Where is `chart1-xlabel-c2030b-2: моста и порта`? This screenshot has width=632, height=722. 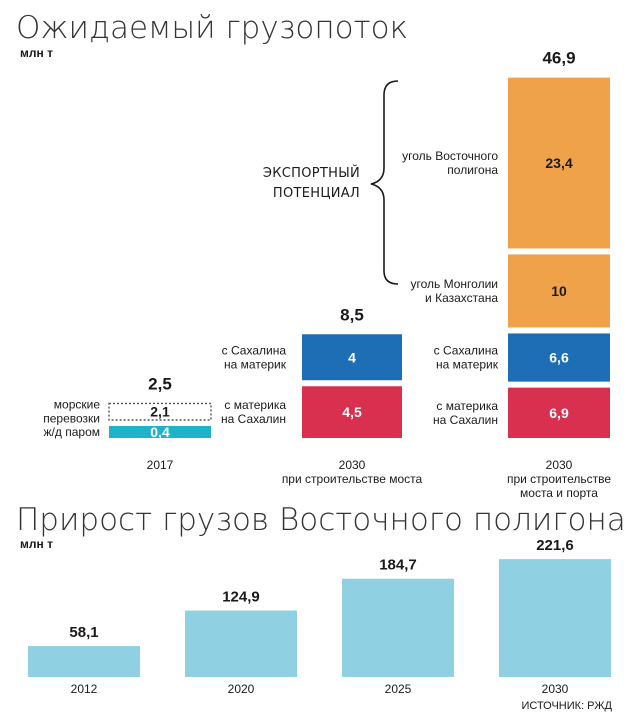 chart1-xlabel-c2030b-2: моста и порта is located at coordinates (559, 493).